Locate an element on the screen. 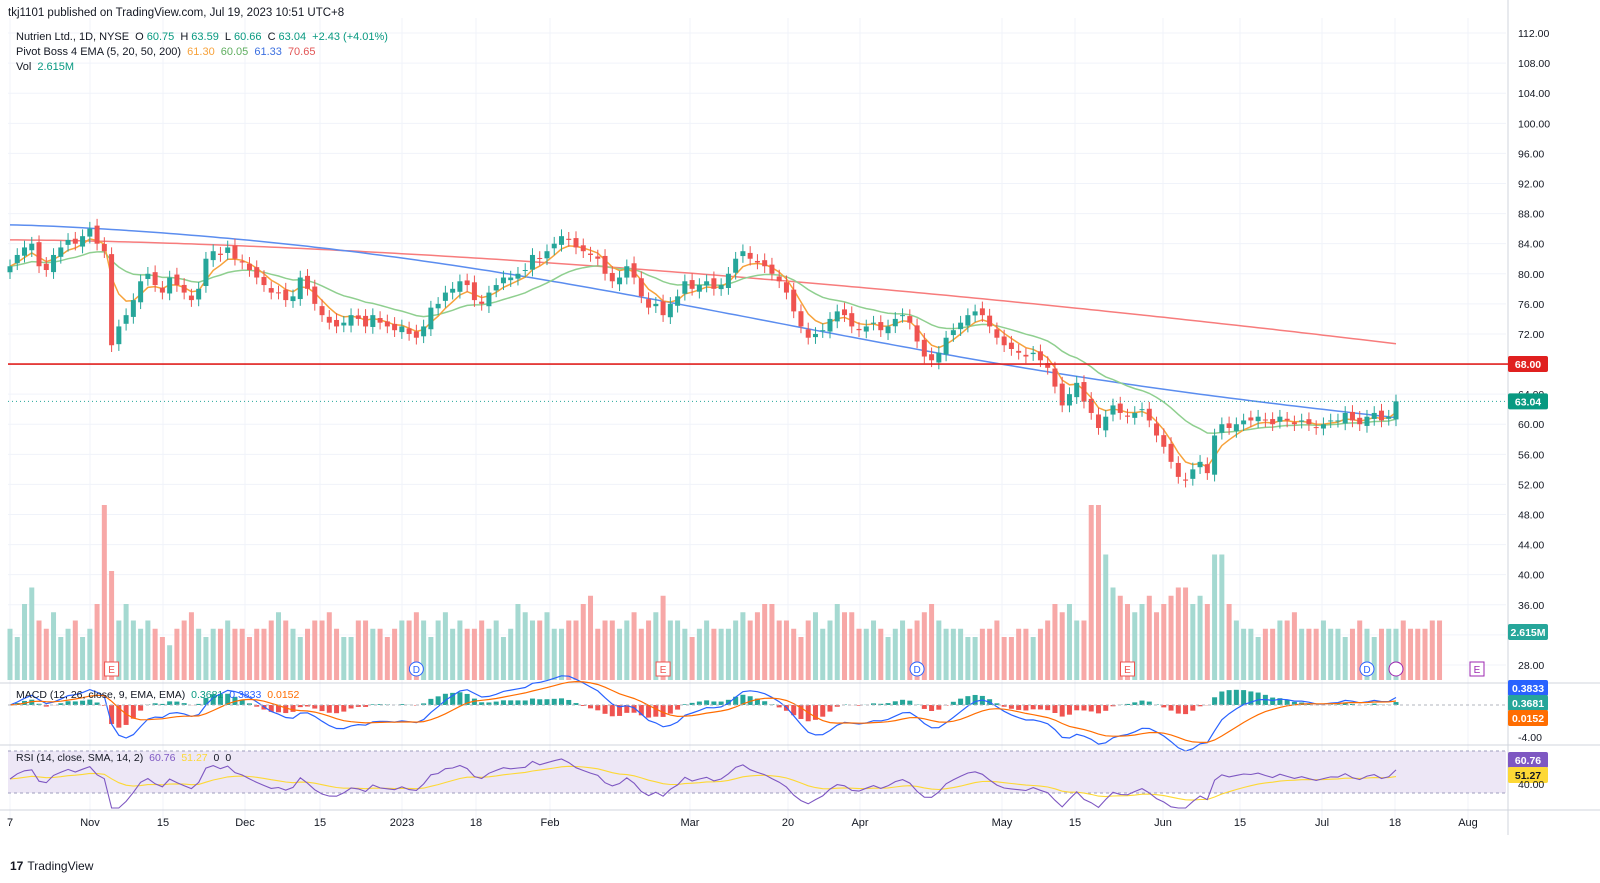  earnings-marker-label: E is located at coordinates (1127, 670).